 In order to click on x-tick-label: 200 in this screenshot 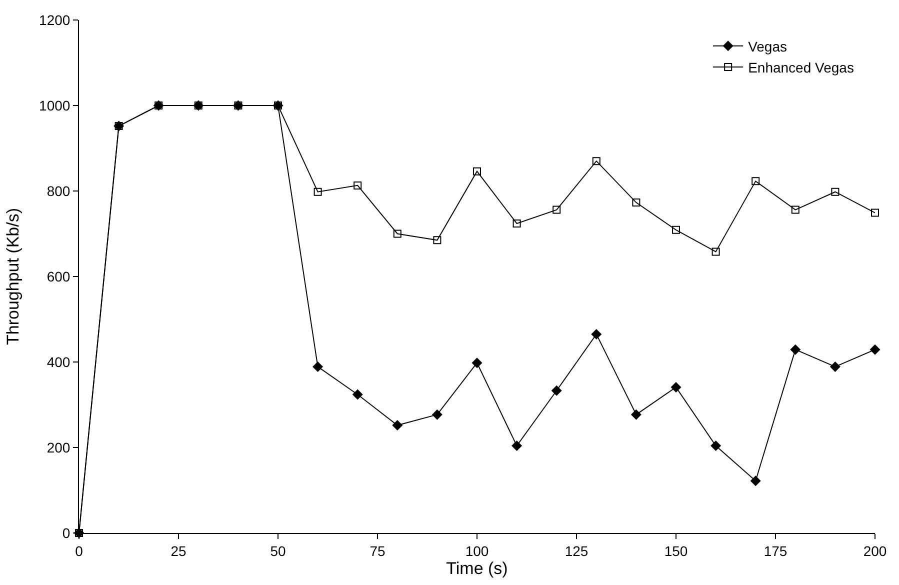, I will do `click(875, 550)`.